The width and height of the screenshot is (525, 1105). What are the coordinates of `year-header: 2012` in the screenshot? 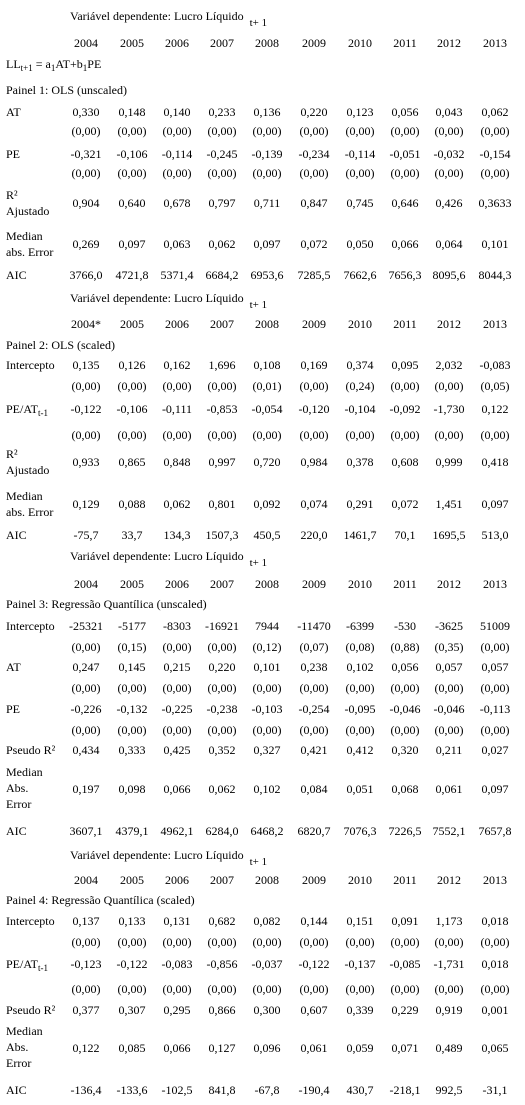 It's located at (449, 880).